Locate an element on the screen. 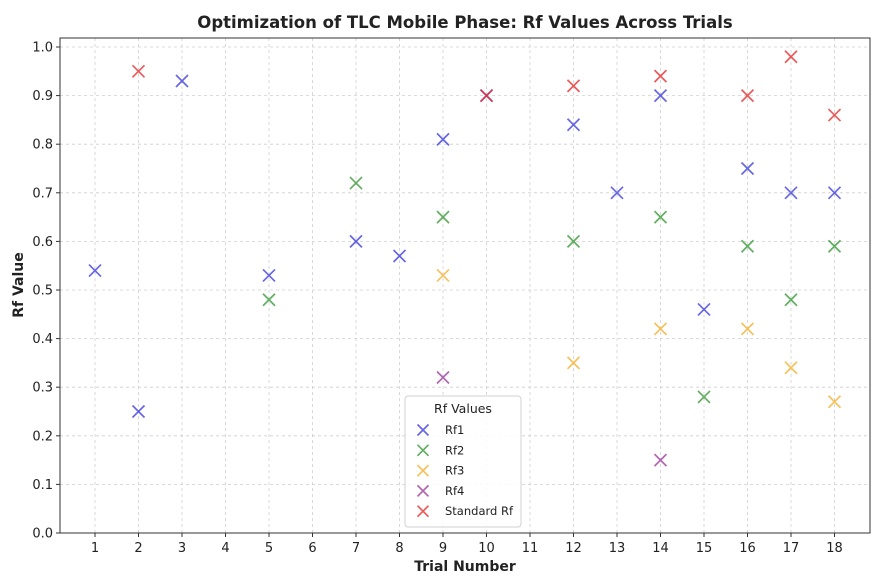 Image resolution: width=883 pixels, height=585 pixels. y-tick-label: 0.6 is located at coordinates (42, 242).